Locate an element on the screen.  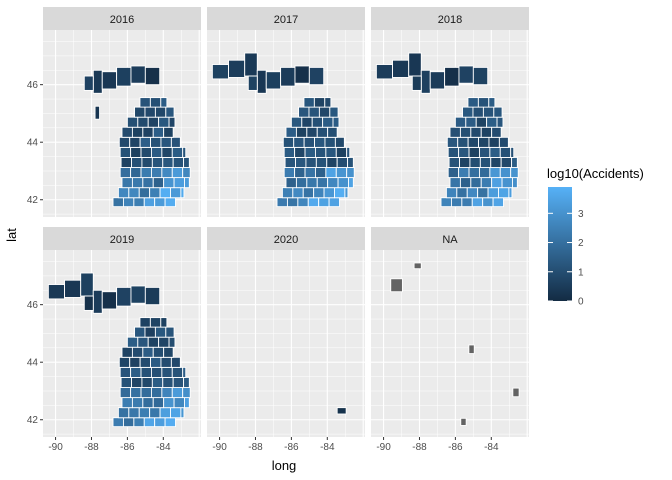
facet-strip-label: 2018 is located at coordinates (450, 20).